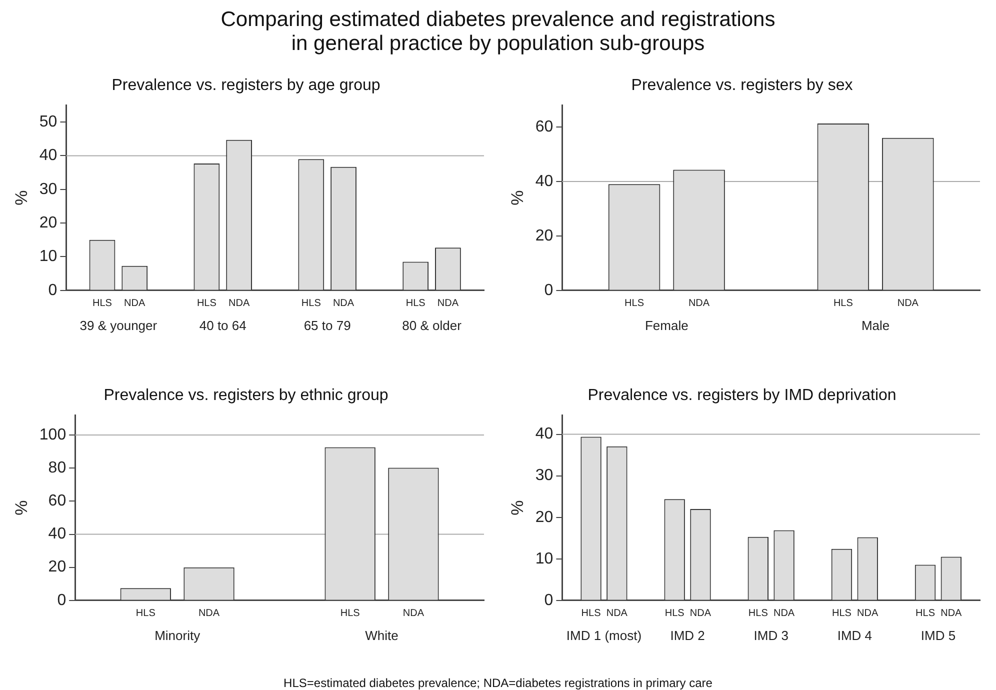 The height and width of the screenshot is (690, 996). What do you see at coordinates (742, 395) in the screenshot?
I see `chart-title: Prevalence vs. registers by IMD deprivation` at bounding box center [742, 395].